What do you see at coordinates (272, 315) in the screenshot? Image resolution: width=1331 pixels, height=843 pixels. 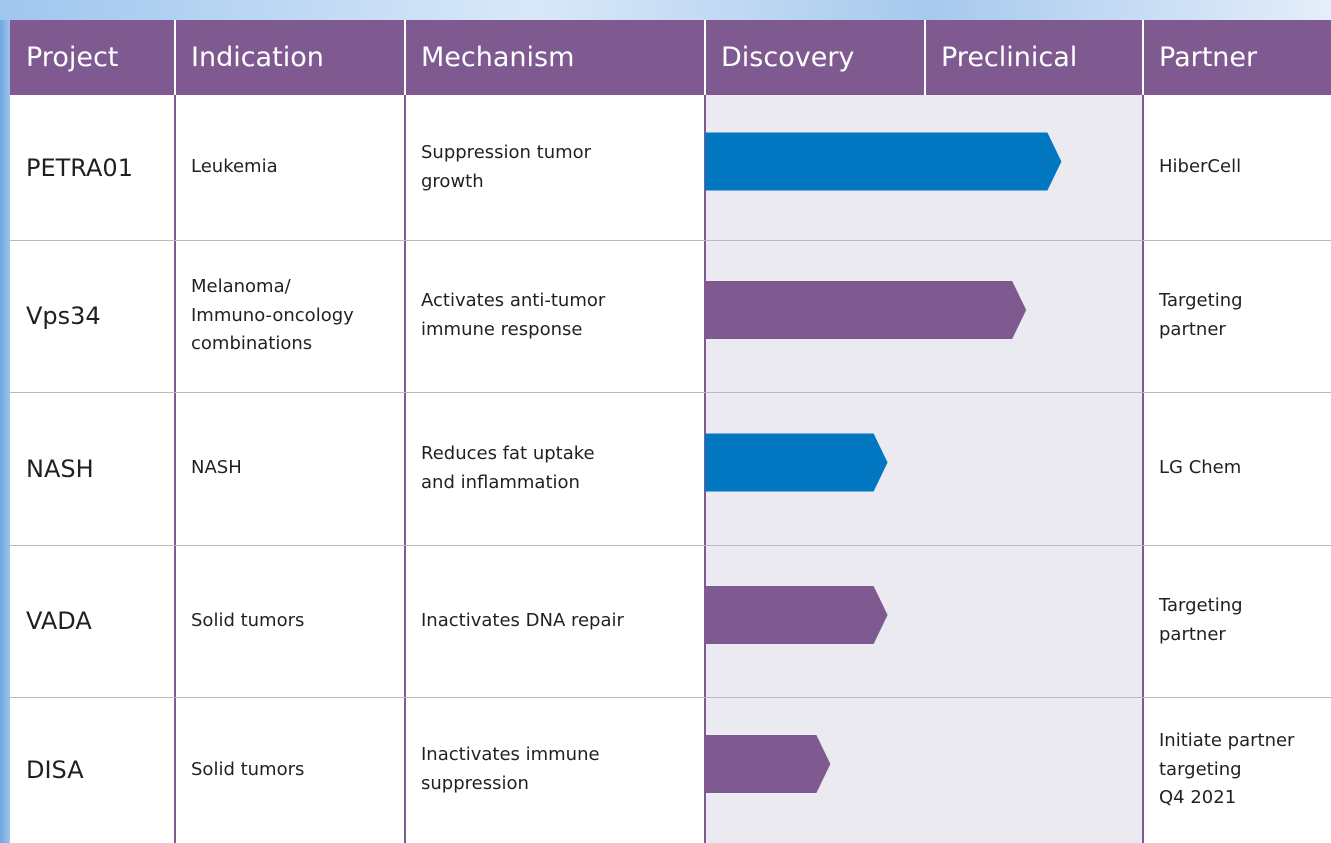 I see `indication: Melanoma/ Immuno-oncology combinations` at bounding box center [272, 315].